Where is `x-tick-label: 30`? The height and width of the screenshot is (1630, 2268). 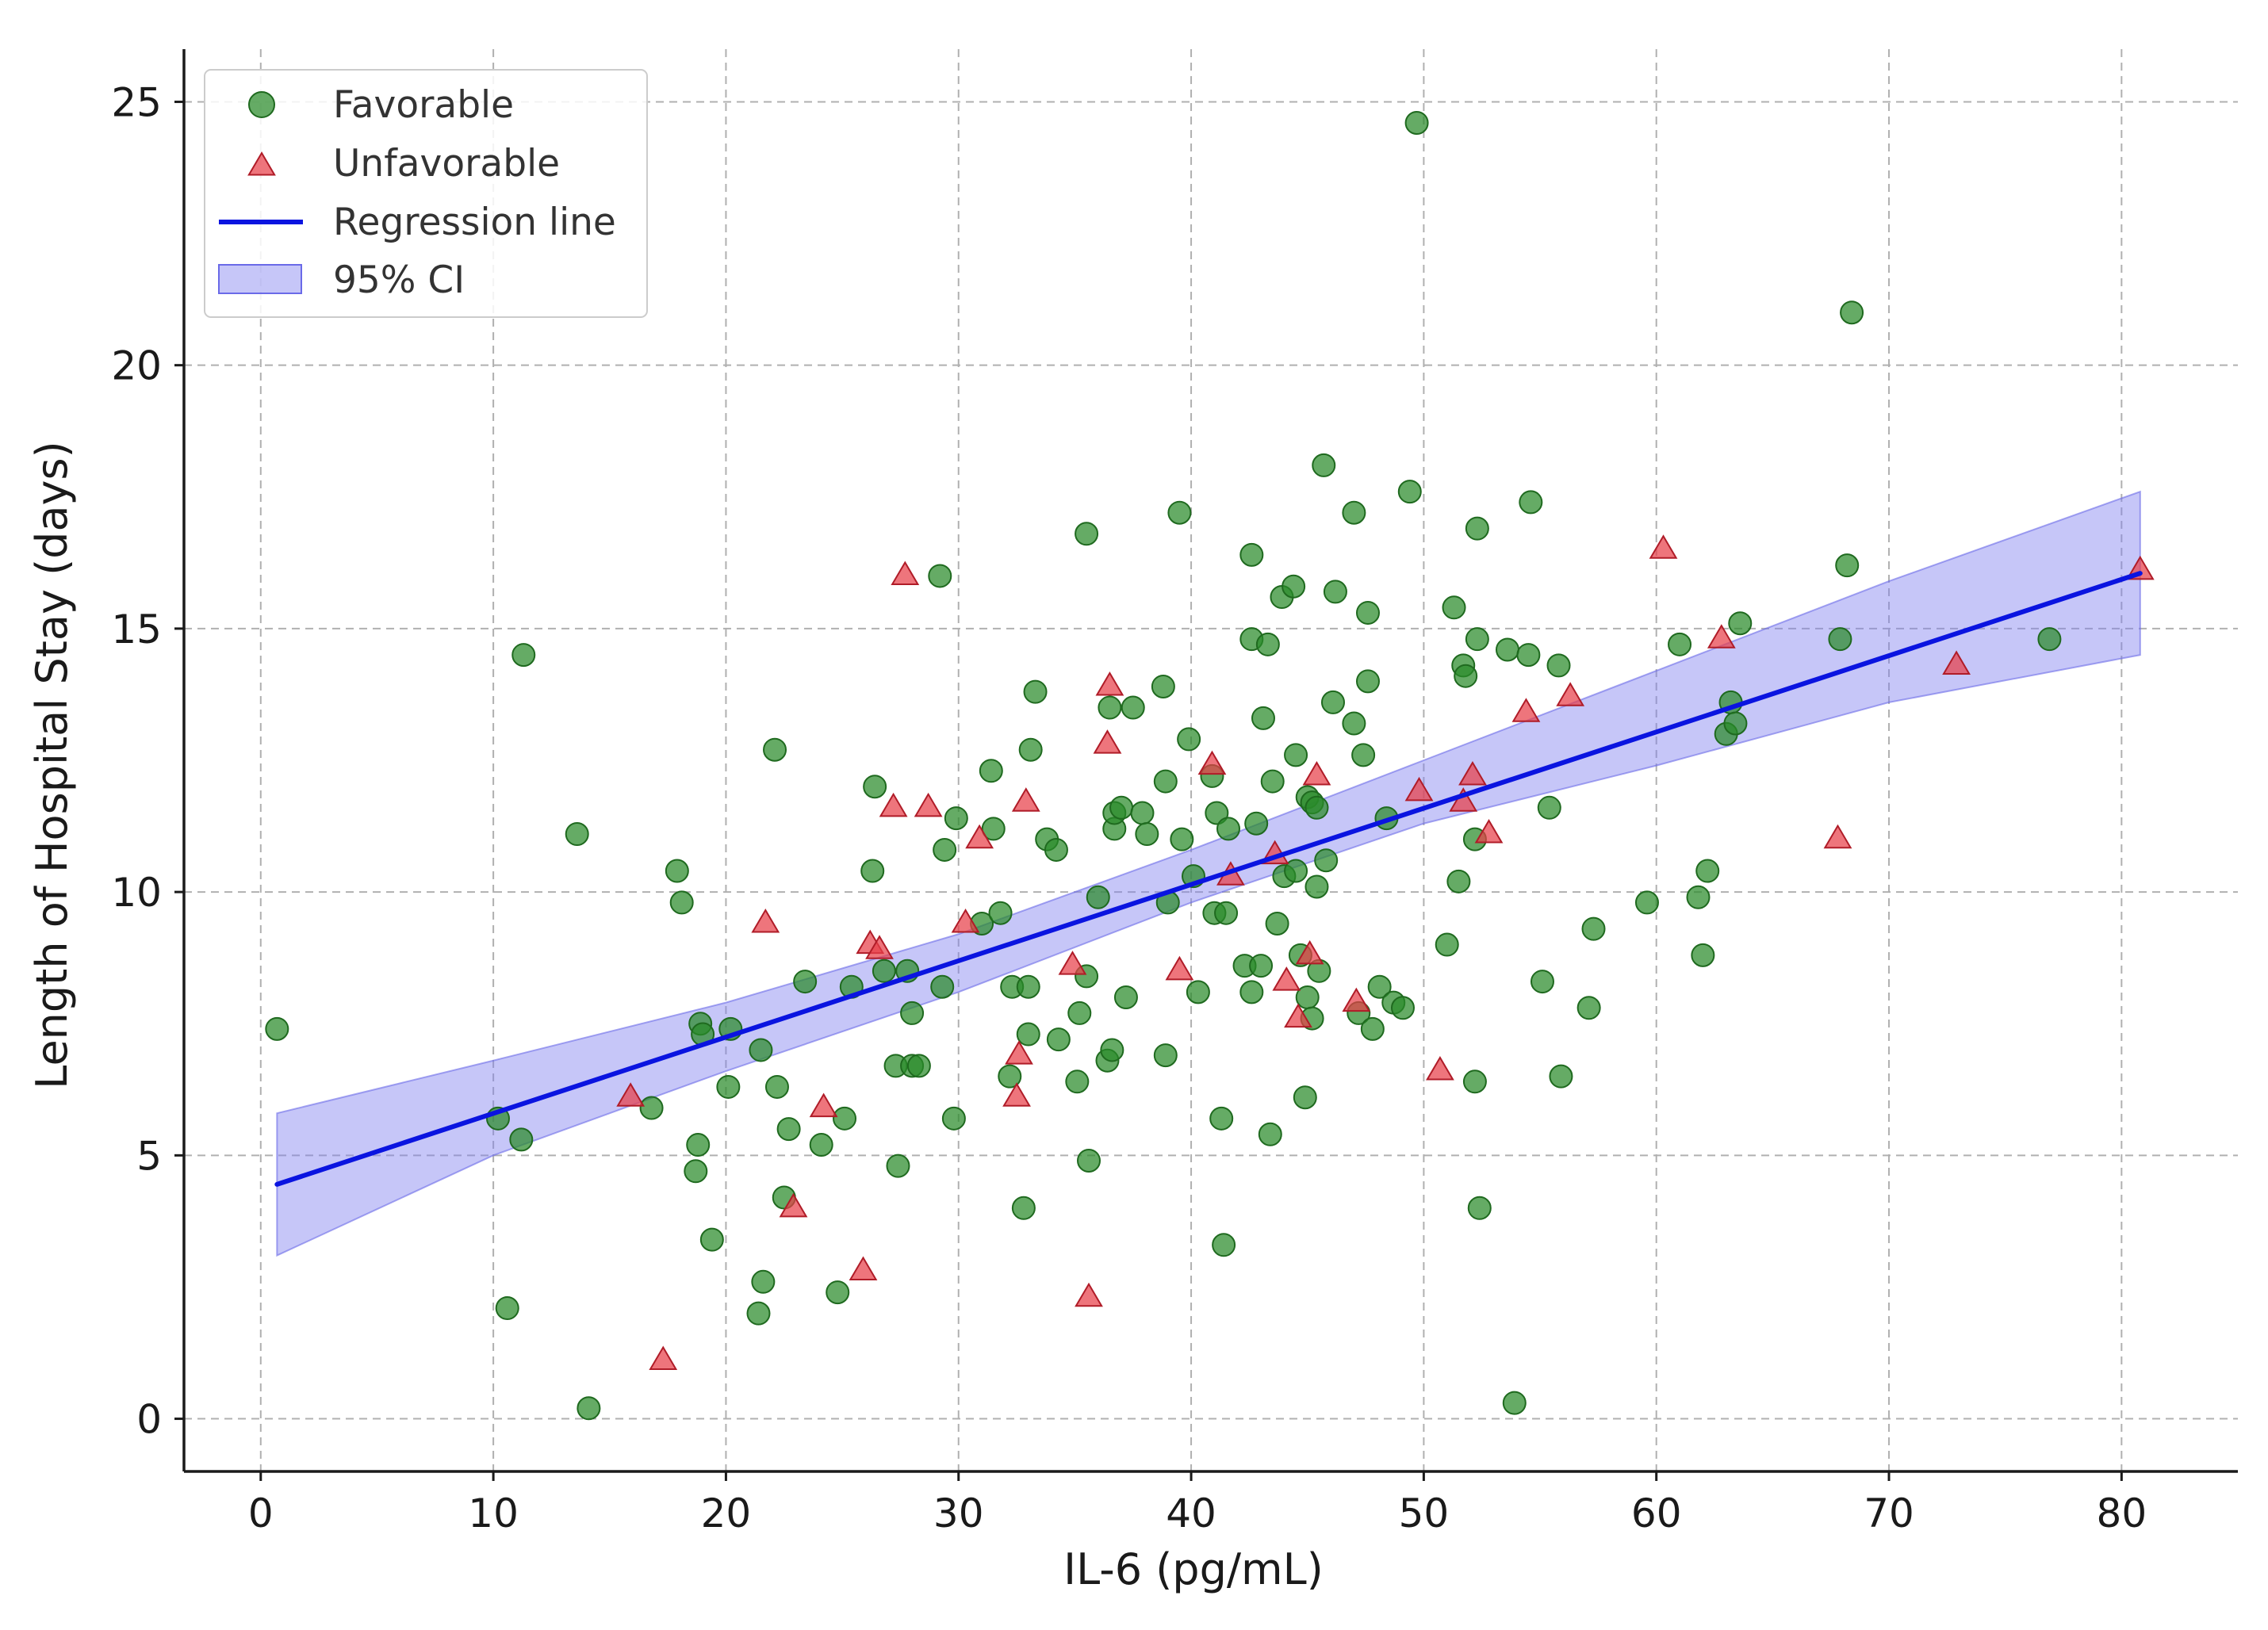 x-tick-label: 30 is located at coordinates (958, 1513).